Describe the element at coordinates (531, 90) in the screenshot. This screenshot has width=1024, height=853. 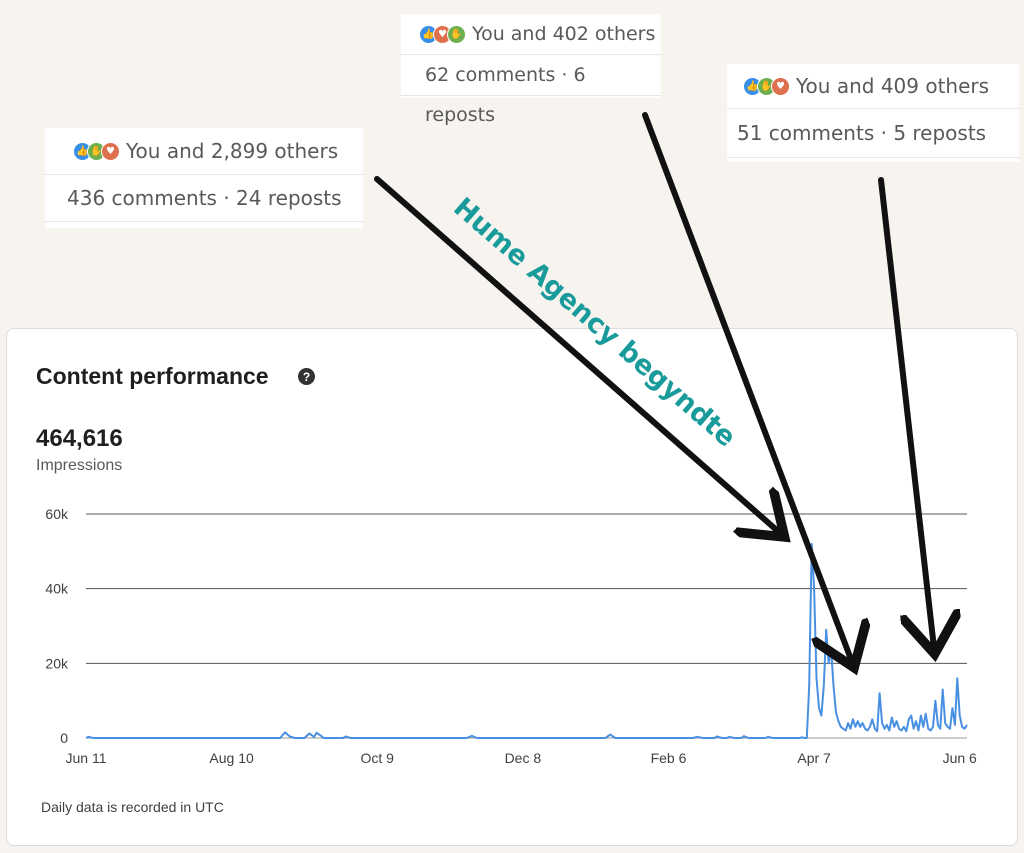
I see `comments-reposts-count: 62 comments · 6 reposts` at that location.